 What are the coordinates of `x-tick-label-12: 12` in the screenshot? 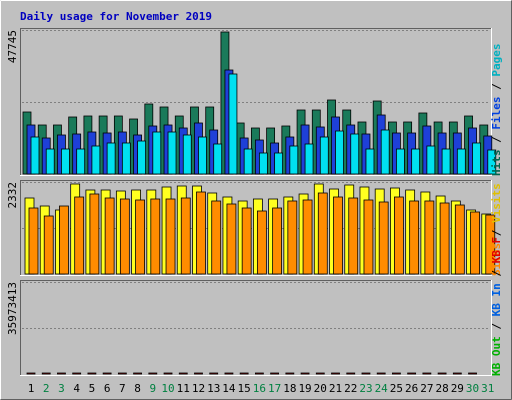 It's located at (198, 388).